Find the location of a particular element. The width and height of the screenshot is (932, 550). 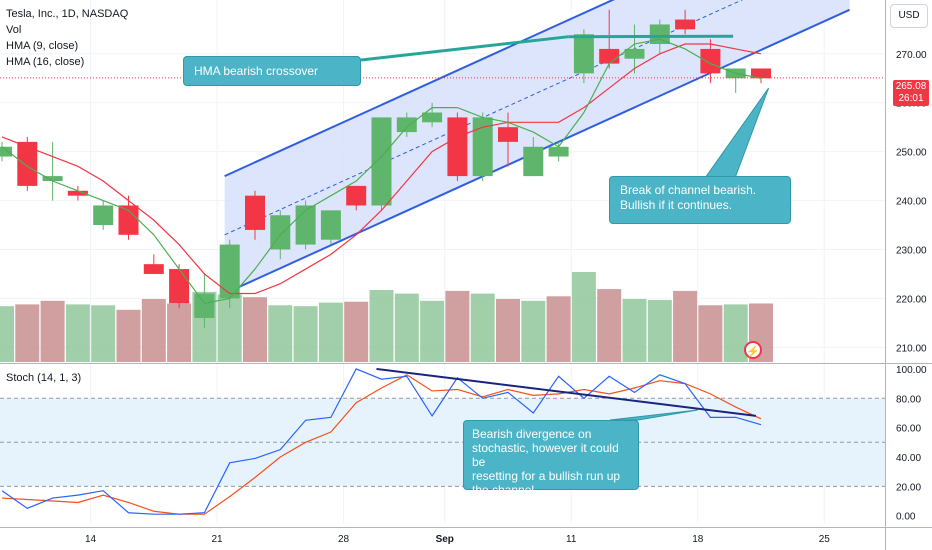

crossover-callout-line is located at coordinates (464, 48).